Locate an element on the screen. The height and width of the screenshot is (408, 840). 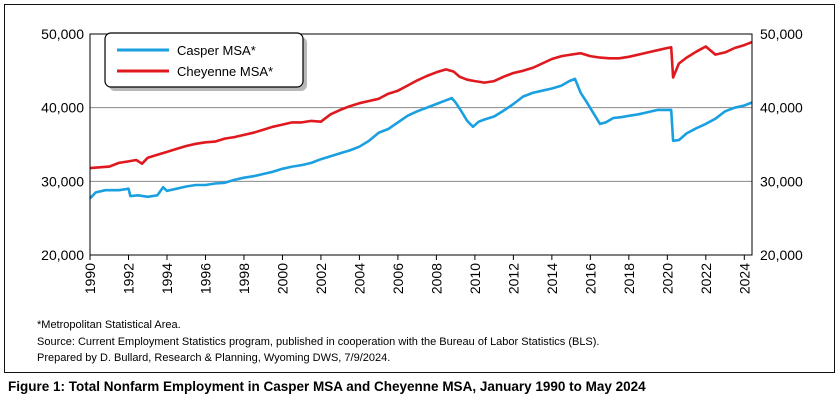
x-tick-label: 1994 is located at coordinates (167, 278).